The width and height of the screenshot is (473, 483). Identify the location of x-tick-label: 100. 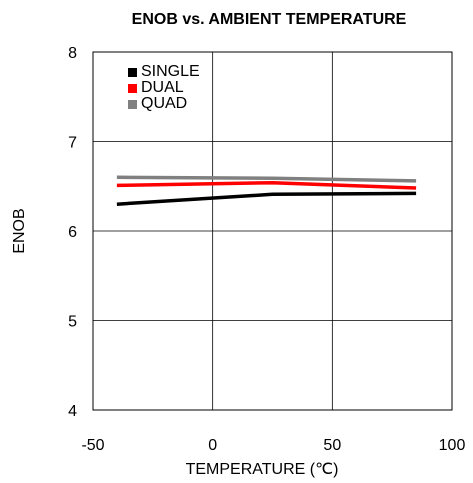
(452, 445).